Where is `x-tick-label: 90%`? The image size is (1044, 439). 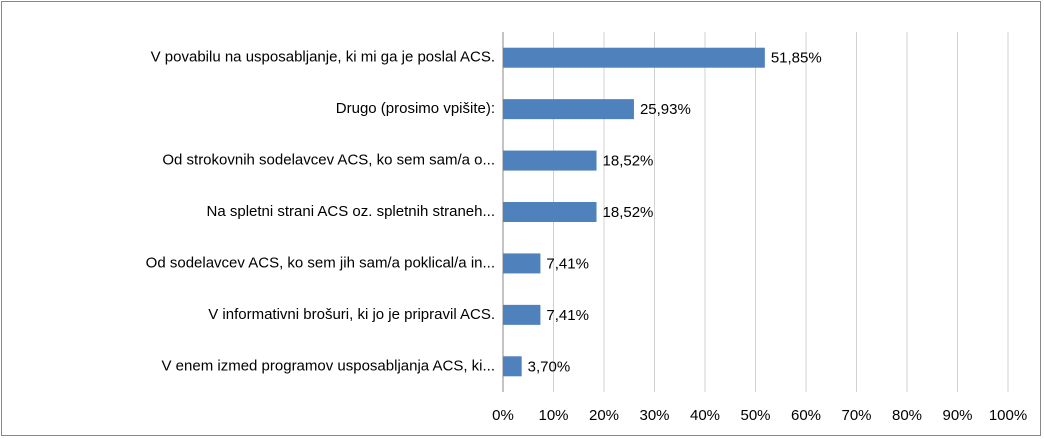
x-tick-label: 90% is located at coordinates (957, 415).